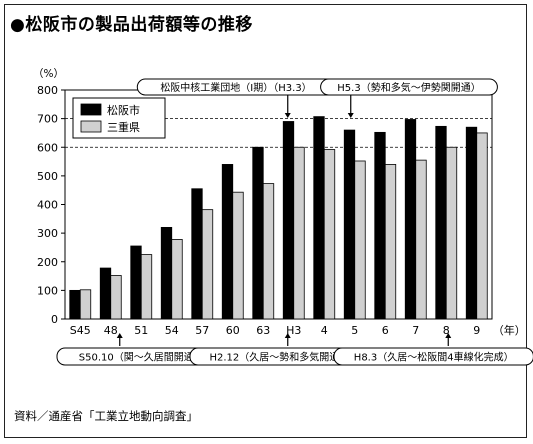 Image resolution: width=533 pixels, height=444 pixels. Describe the element at coordinates (172, 330) in the screenshot. I see `x-tick-label: 54` at that location.